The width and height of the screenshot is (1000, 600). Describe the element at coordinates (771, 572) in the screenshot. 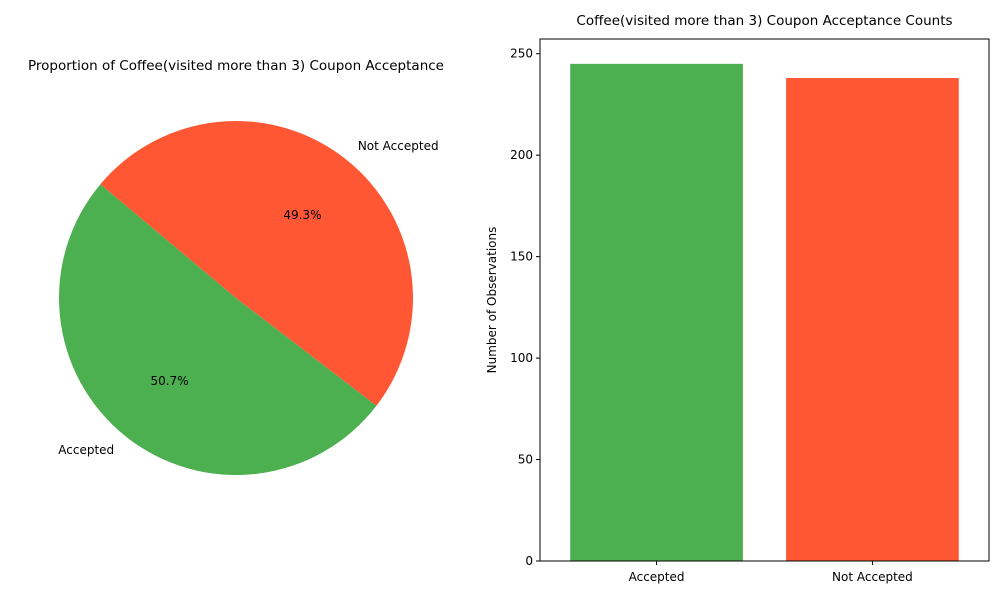

I see `x-axis-ticks: Accepted Not Accepted` at that location.